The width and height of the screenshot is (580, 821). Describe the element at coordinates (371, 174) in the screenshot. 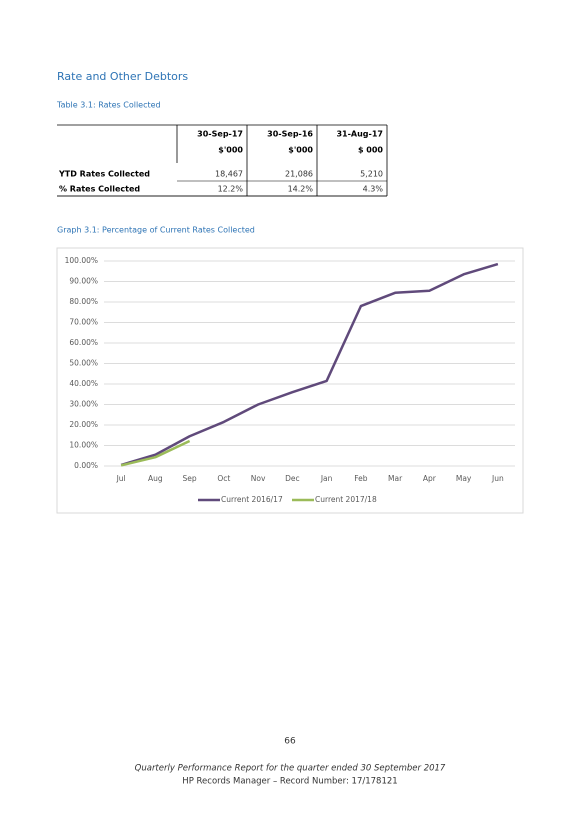

I see `cell: 5,210` at that location.